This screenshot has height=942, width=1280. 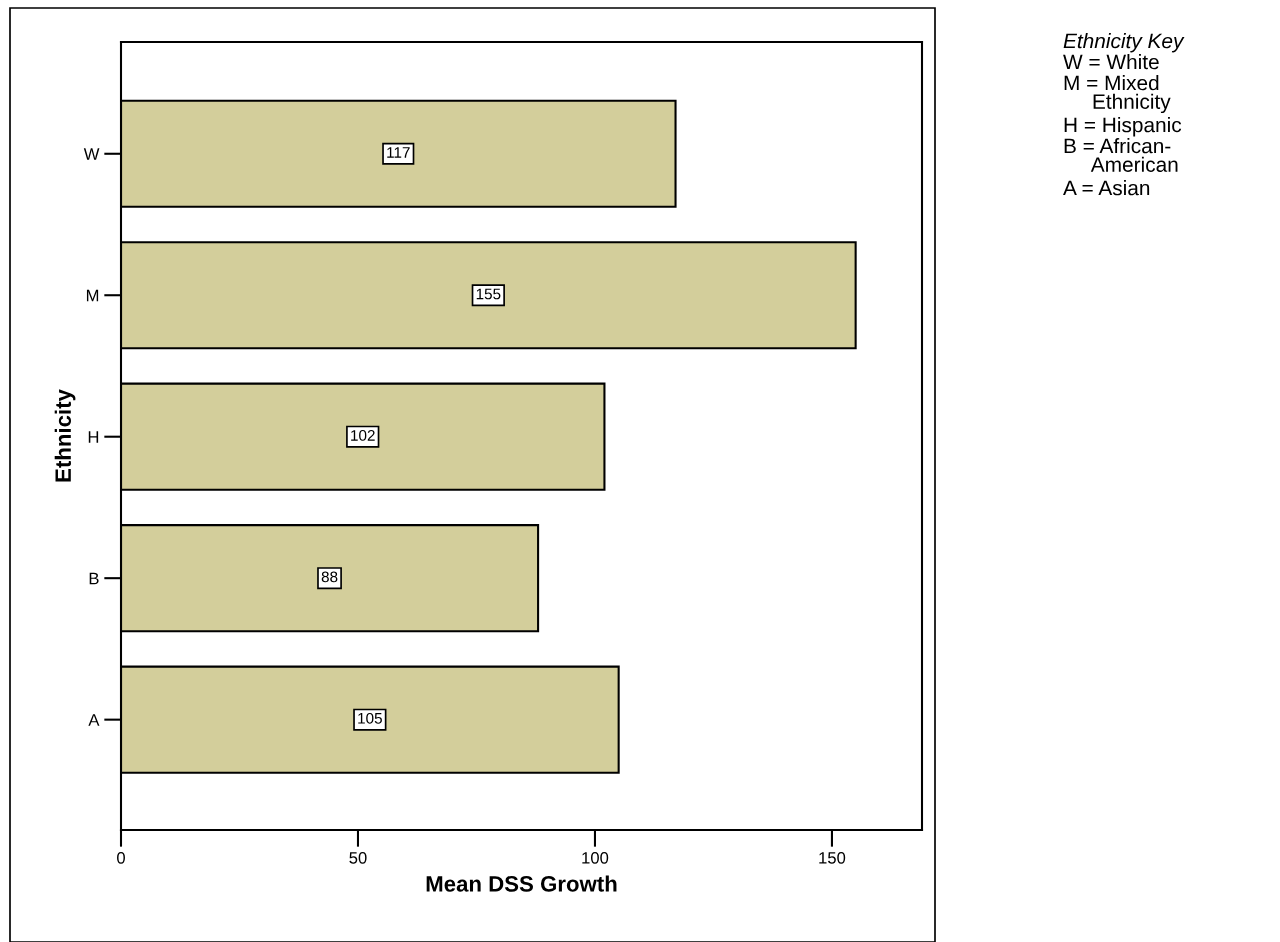 I want to click on data-label: 102, so click(x=363, y=435).